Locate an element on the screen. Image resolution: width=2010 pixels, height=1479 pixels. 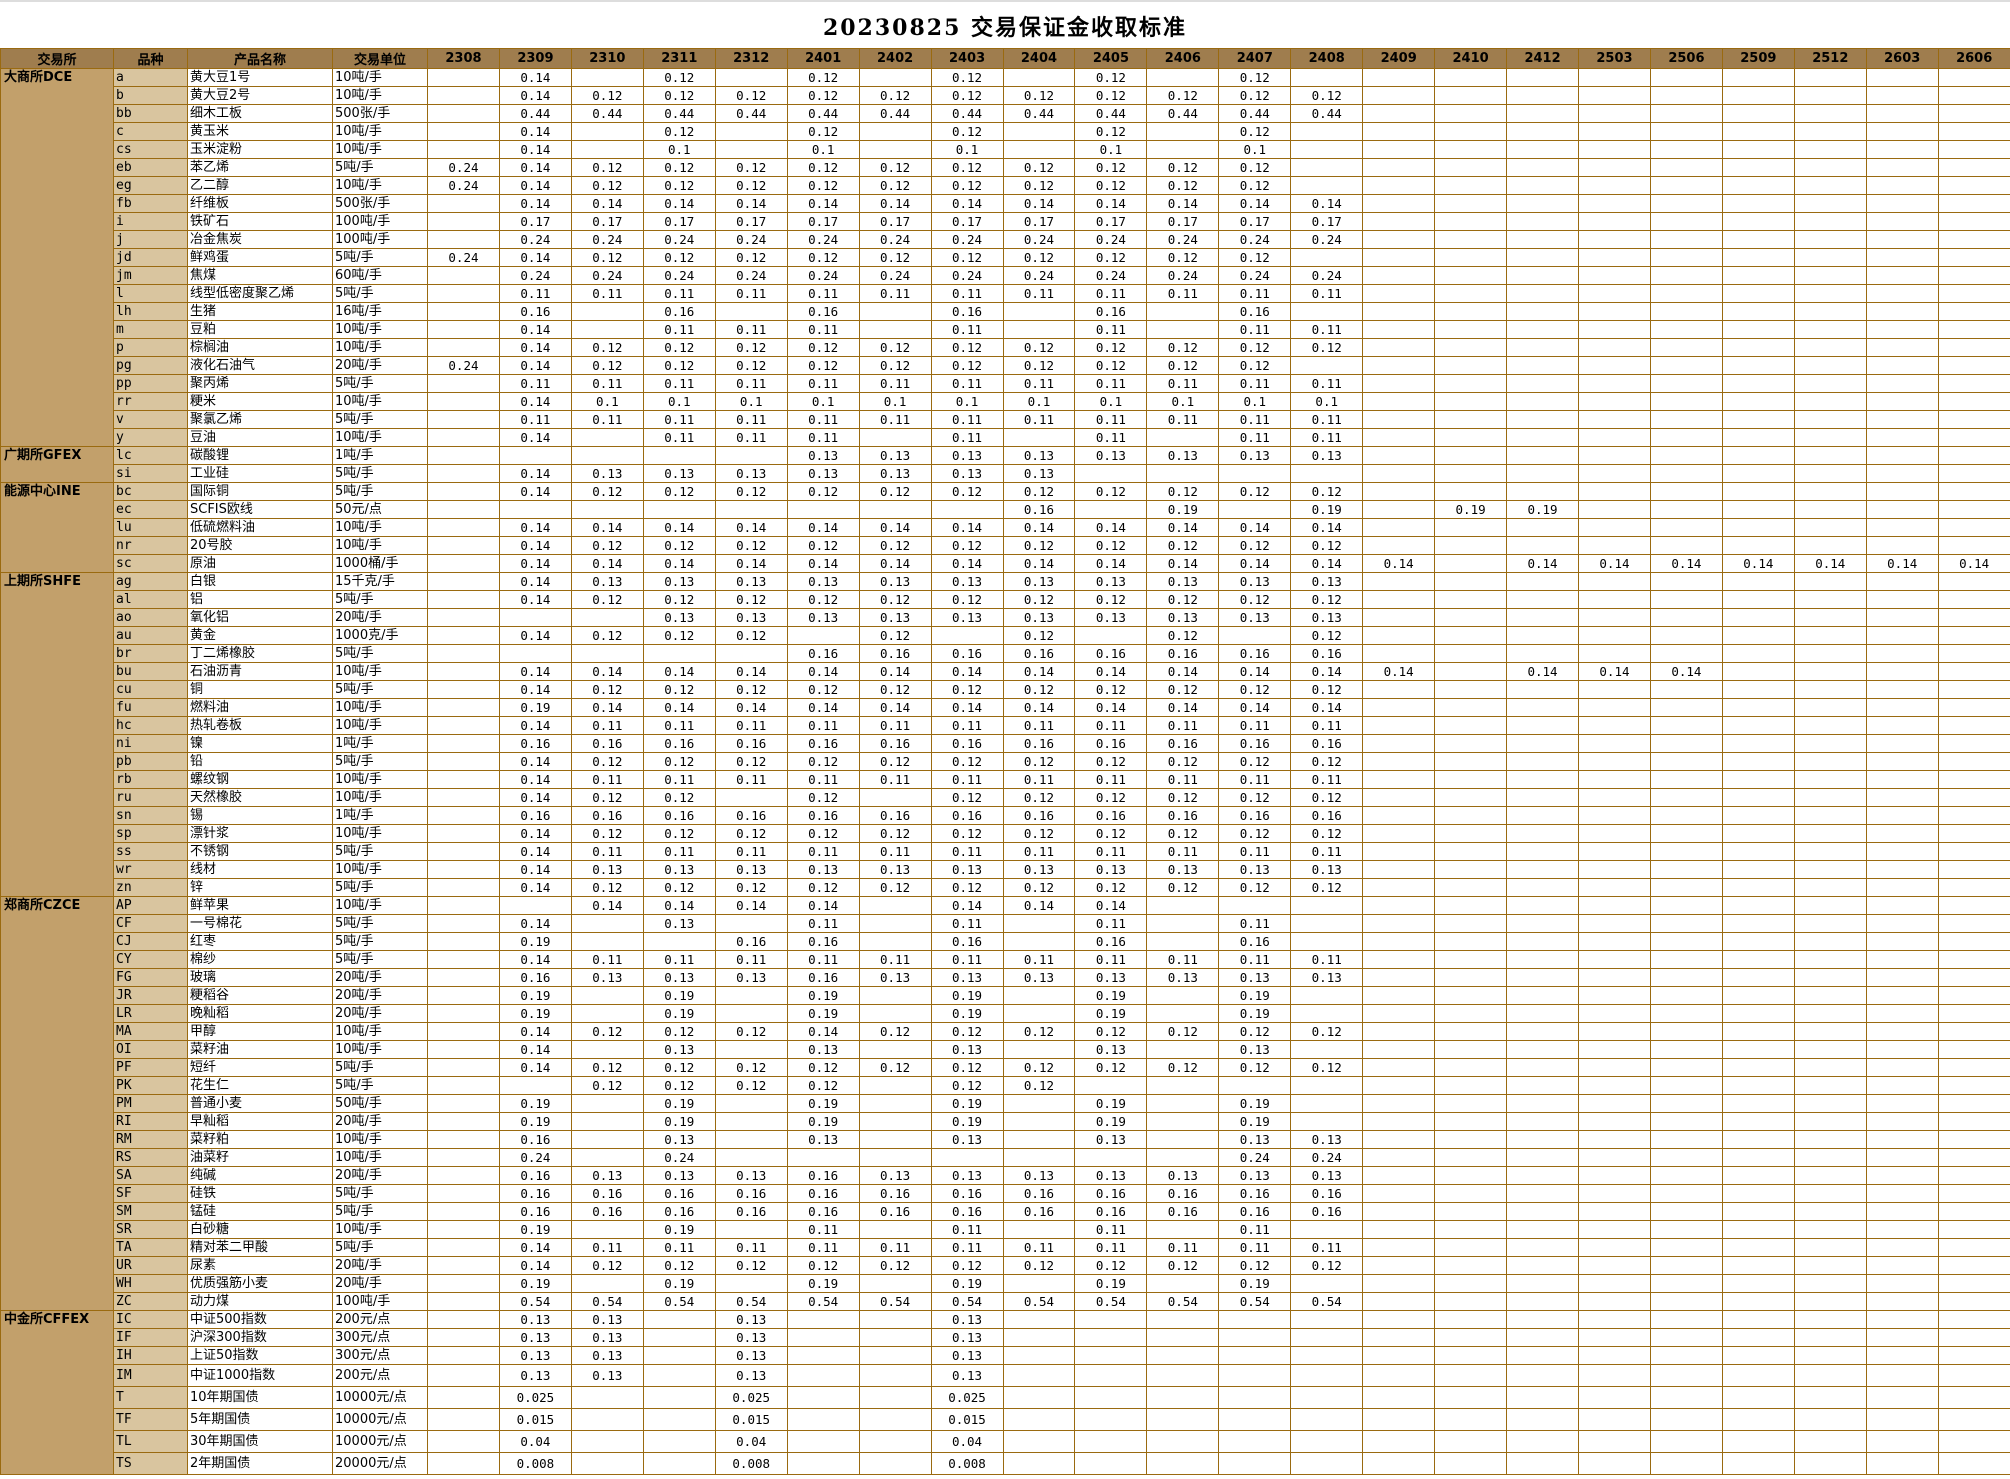
code-cell: hc is located at coordinates (150, 725).